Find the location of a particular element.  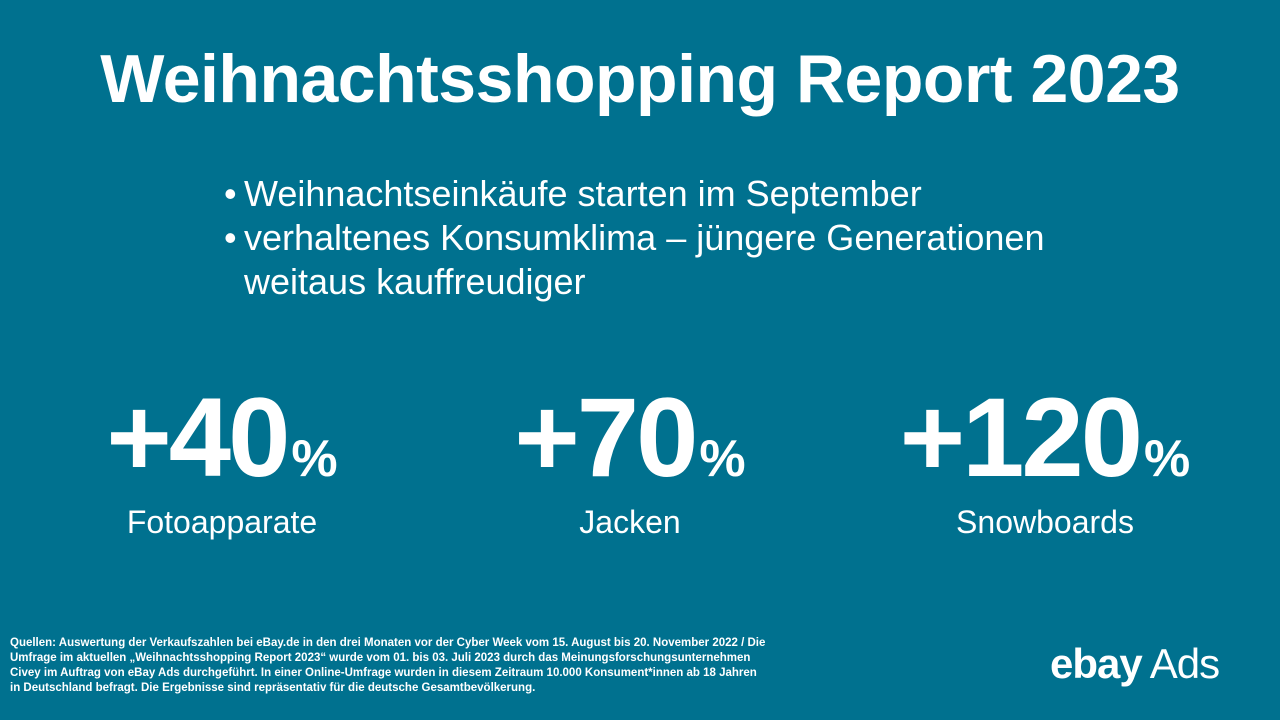

stat-fotoapparate: +40% Fotoapparate is located at coordinates (222, 459).